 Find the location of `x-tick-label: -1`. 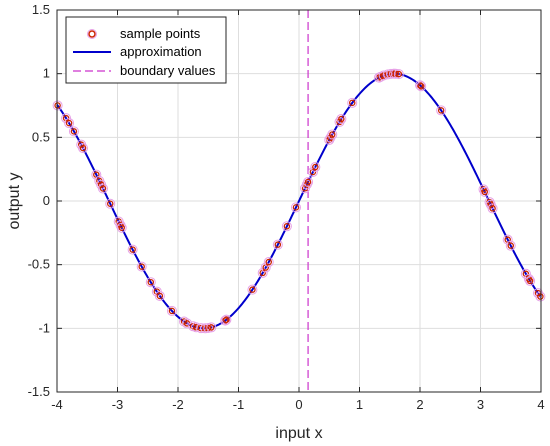

x-tick-label: -1 is located at coordinates (239, 404).